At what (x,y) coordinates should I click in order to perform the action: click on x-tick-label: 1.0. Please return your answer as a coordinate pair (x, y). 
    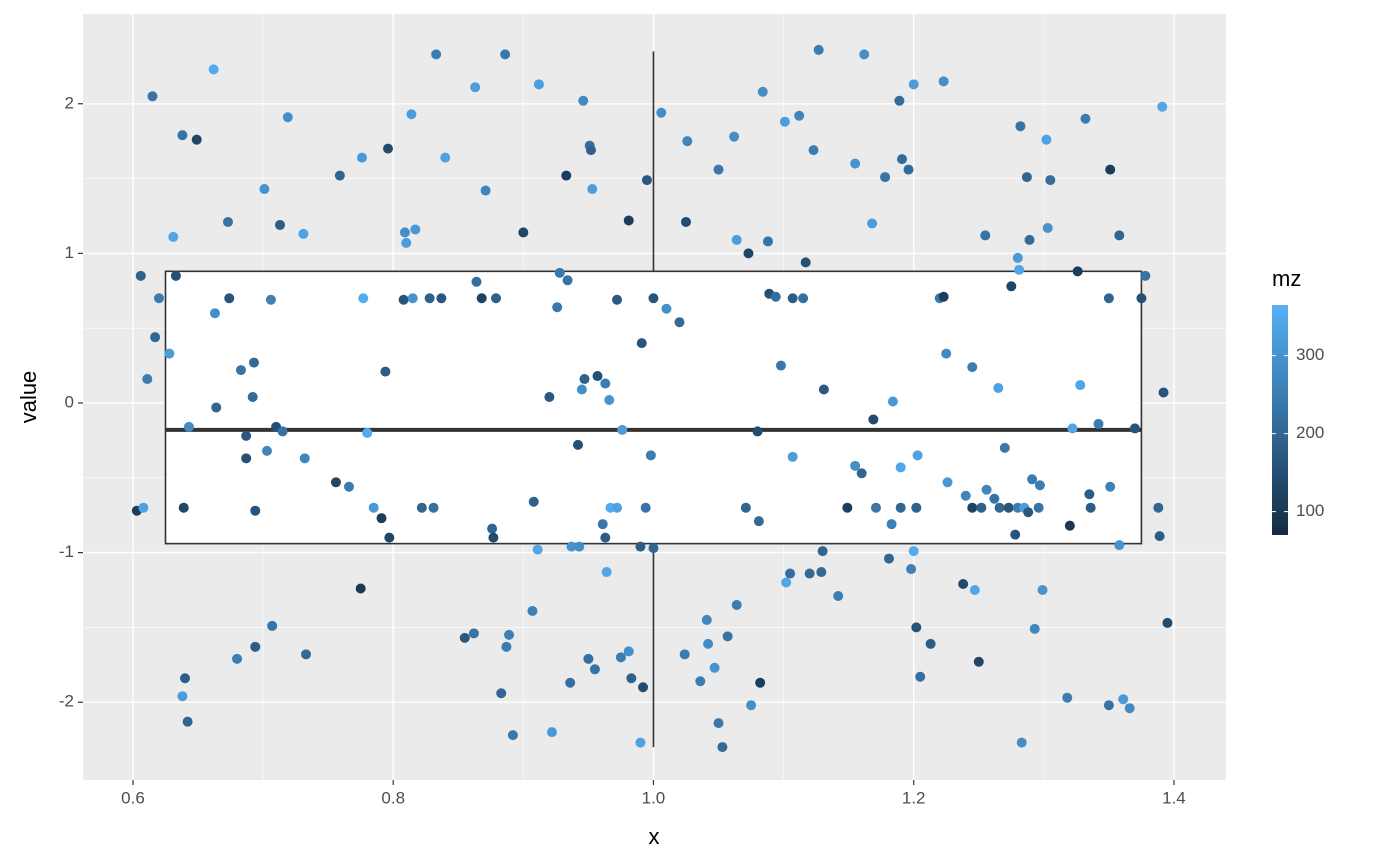
    Looking at the image, I should click on (654, 797).